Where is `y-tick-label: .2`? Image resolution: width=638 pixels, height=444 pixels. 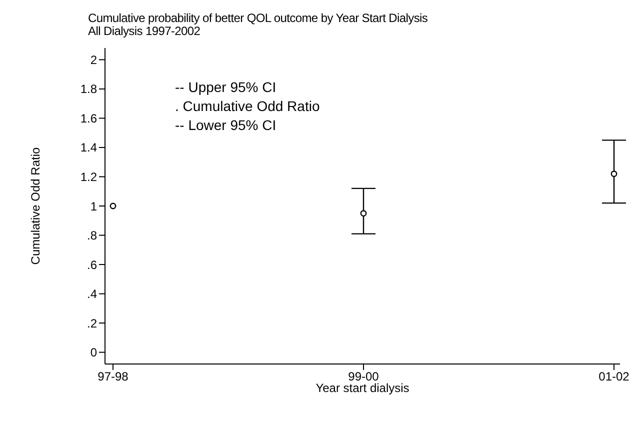 y-tick-label: .2 is located at coordinates (92, 323).